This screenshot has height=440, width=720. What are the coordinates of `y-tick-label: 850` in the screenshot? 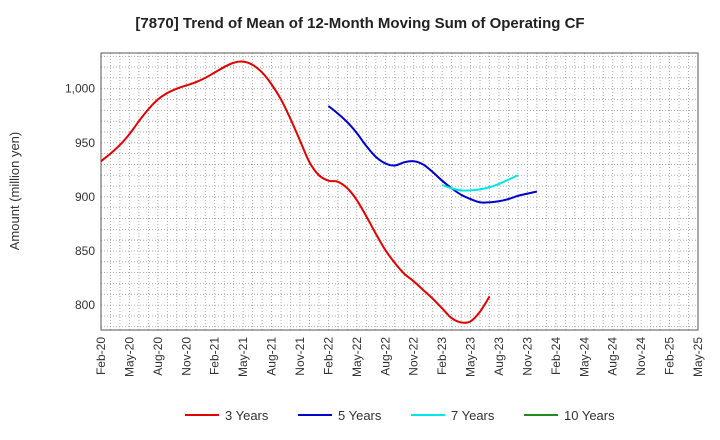 It's located at (85, 251).